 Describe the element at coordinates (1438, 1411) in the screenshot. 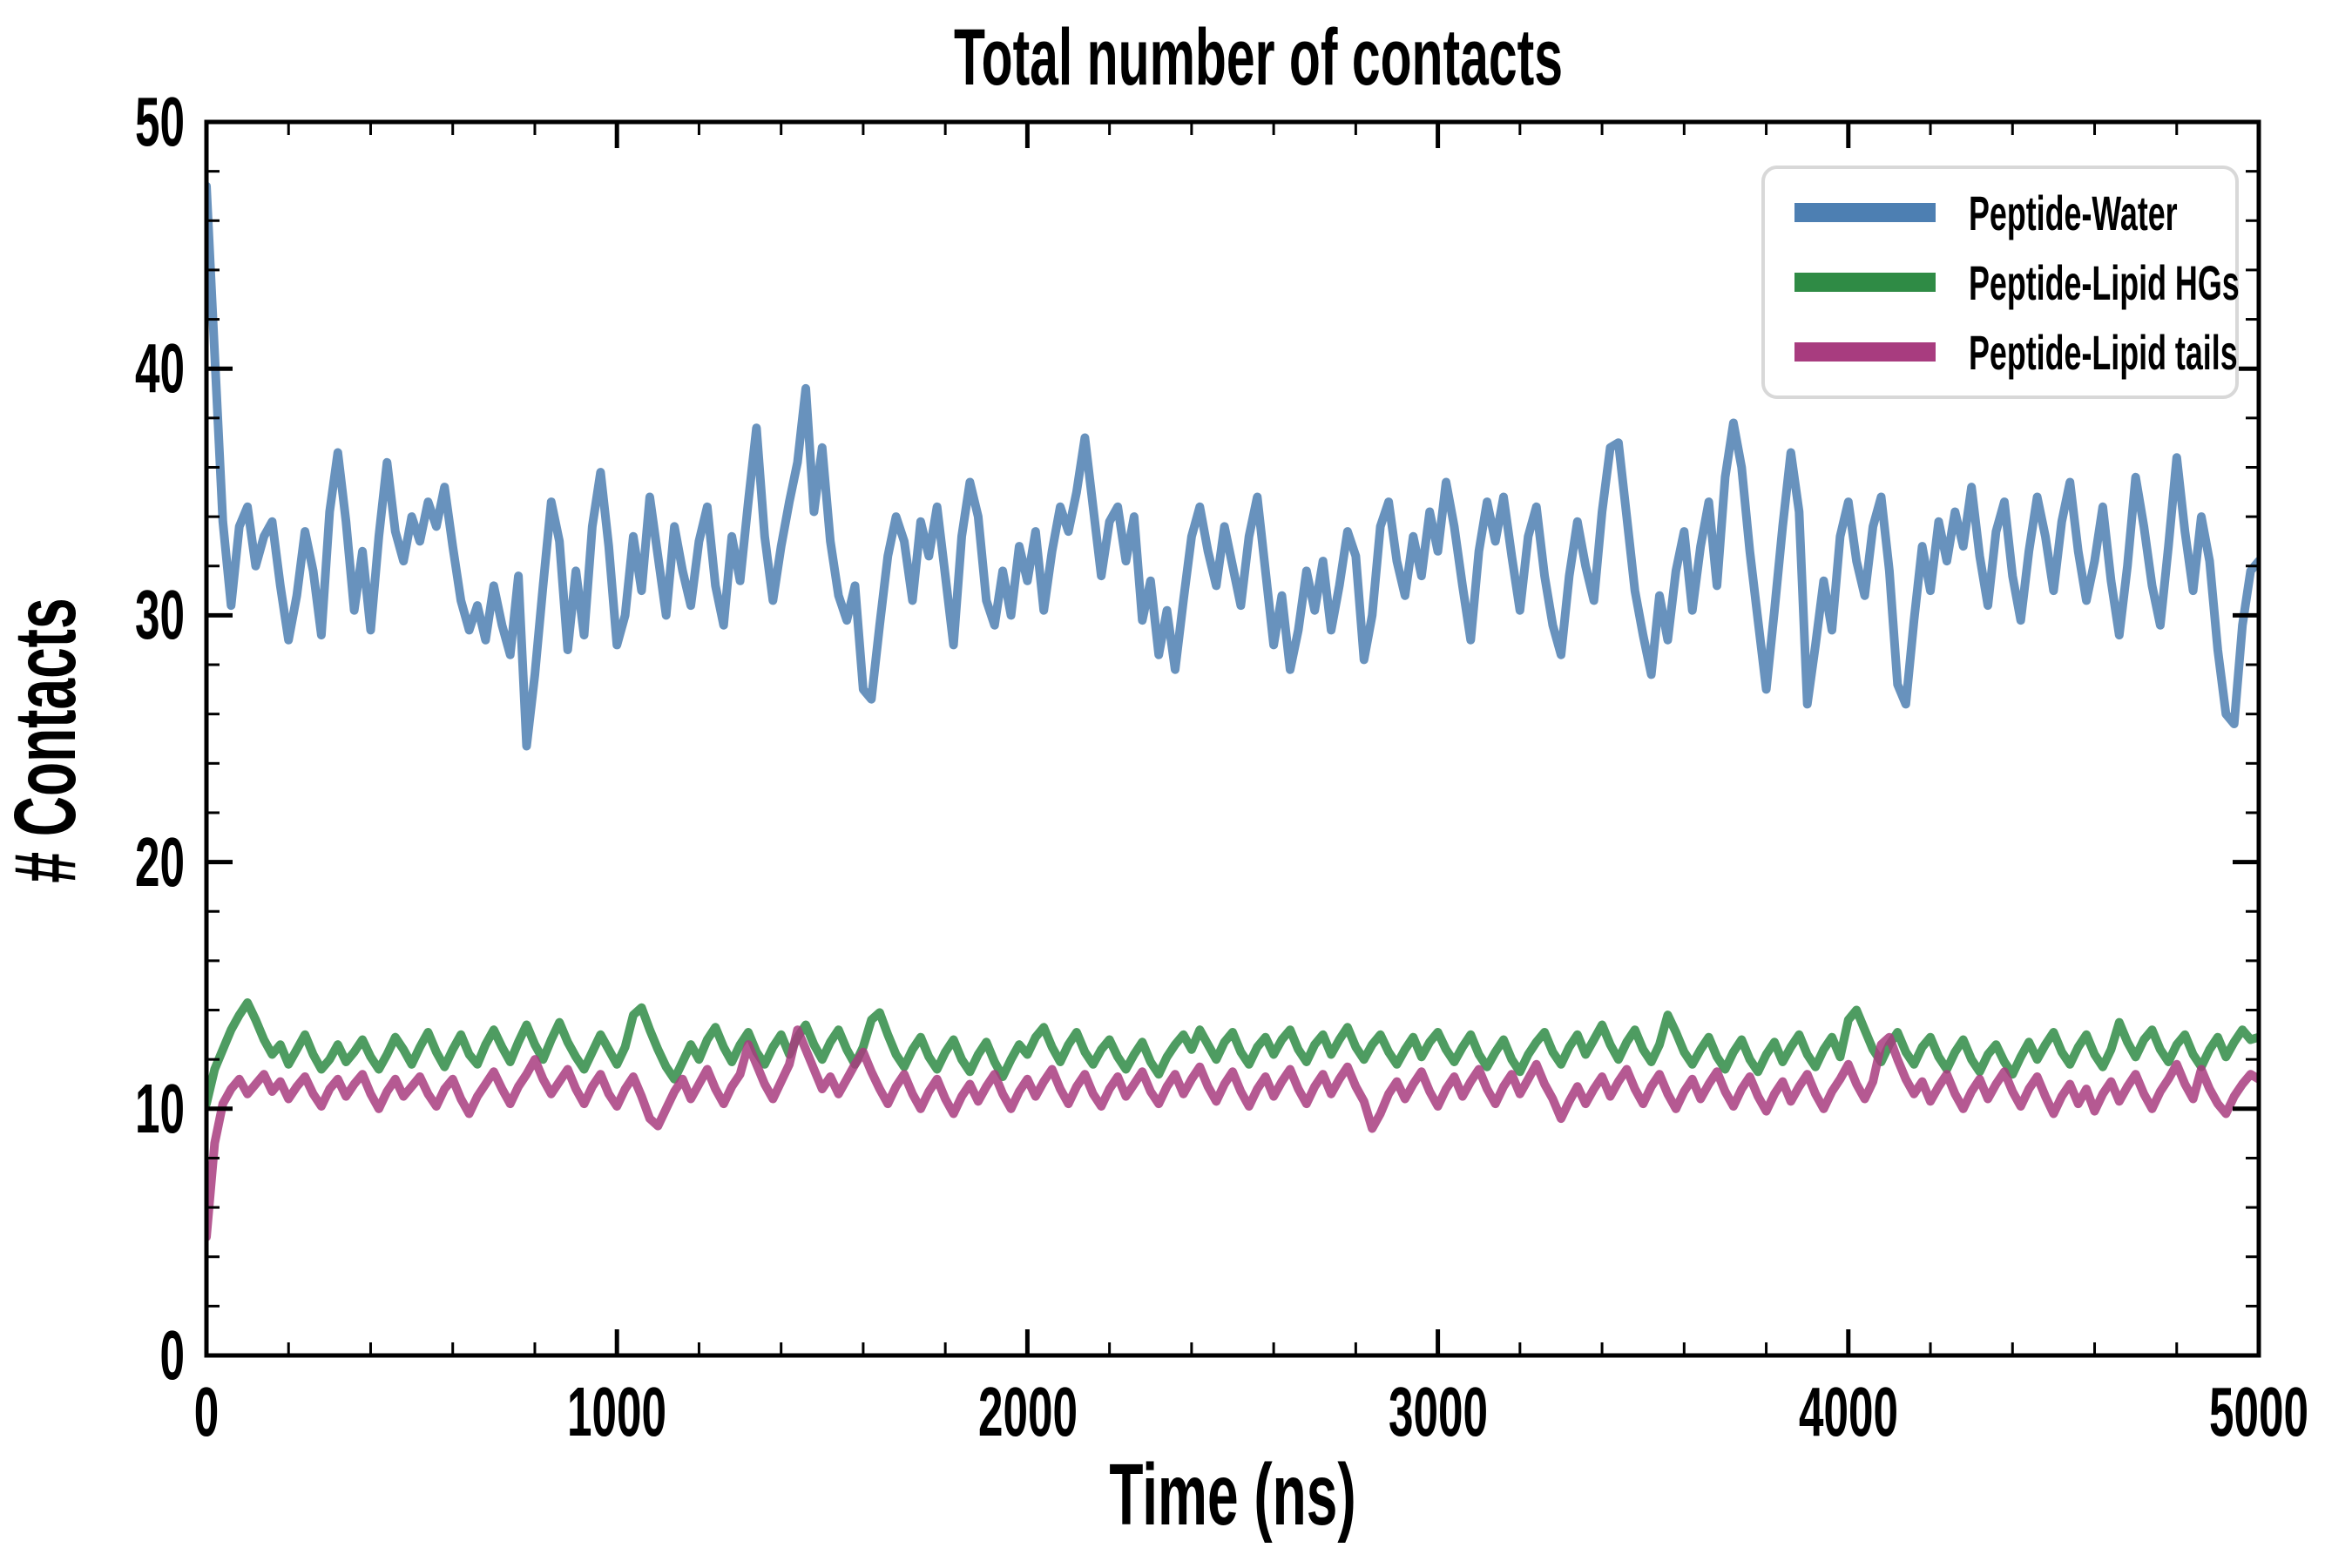

I see `x-tick-label: 3000` at that location.